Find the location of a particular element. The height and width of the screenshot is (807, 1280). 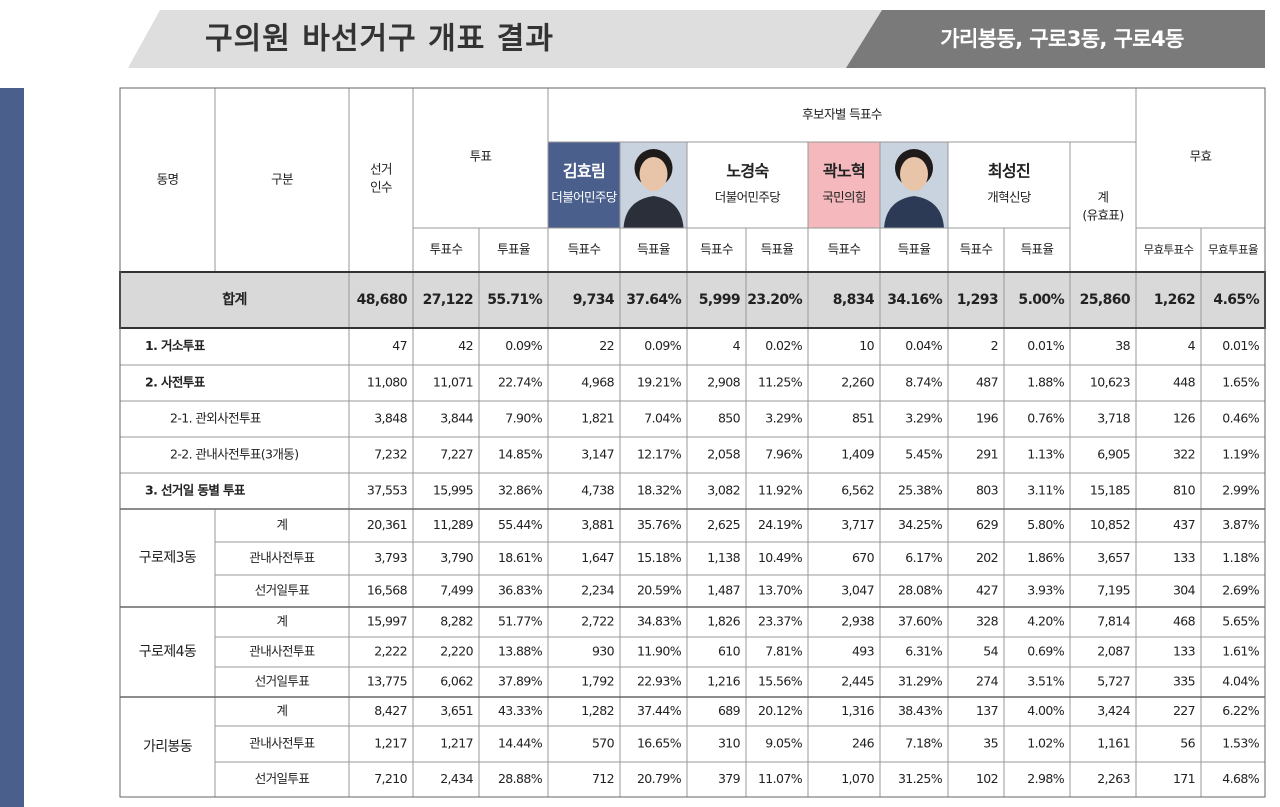

cell-text: 2.69% is located at coordinates (1240, 590).